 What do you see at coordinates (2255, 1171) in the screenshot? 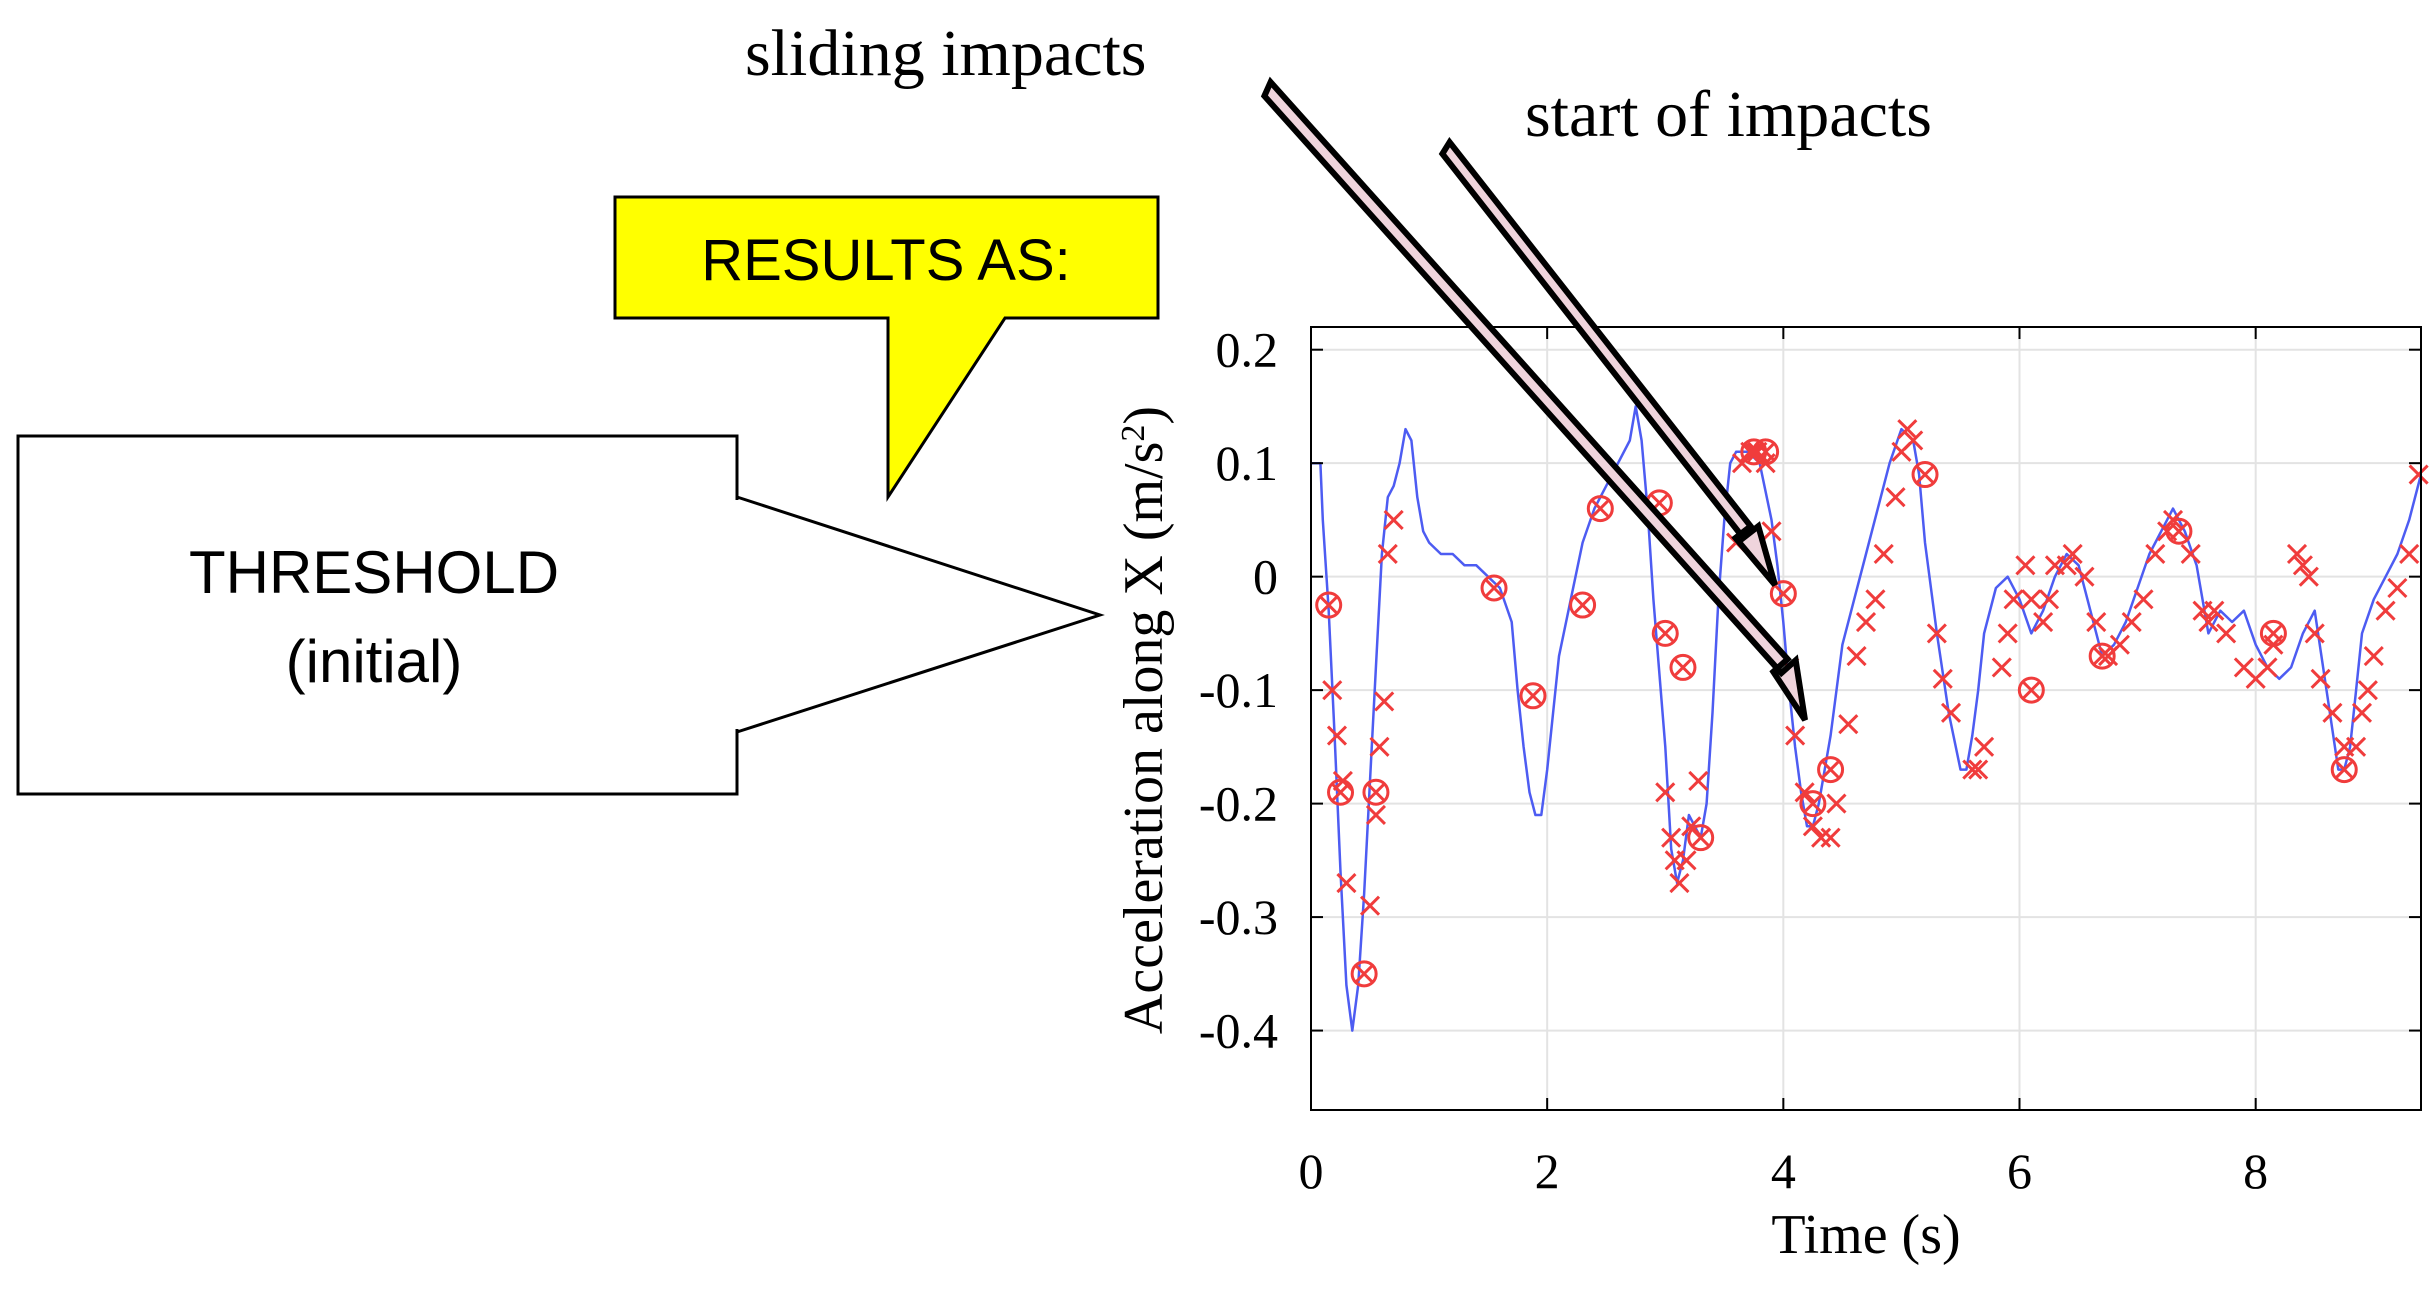
I see `x-tick-label: 8` at bounding box center [2255, 1171].